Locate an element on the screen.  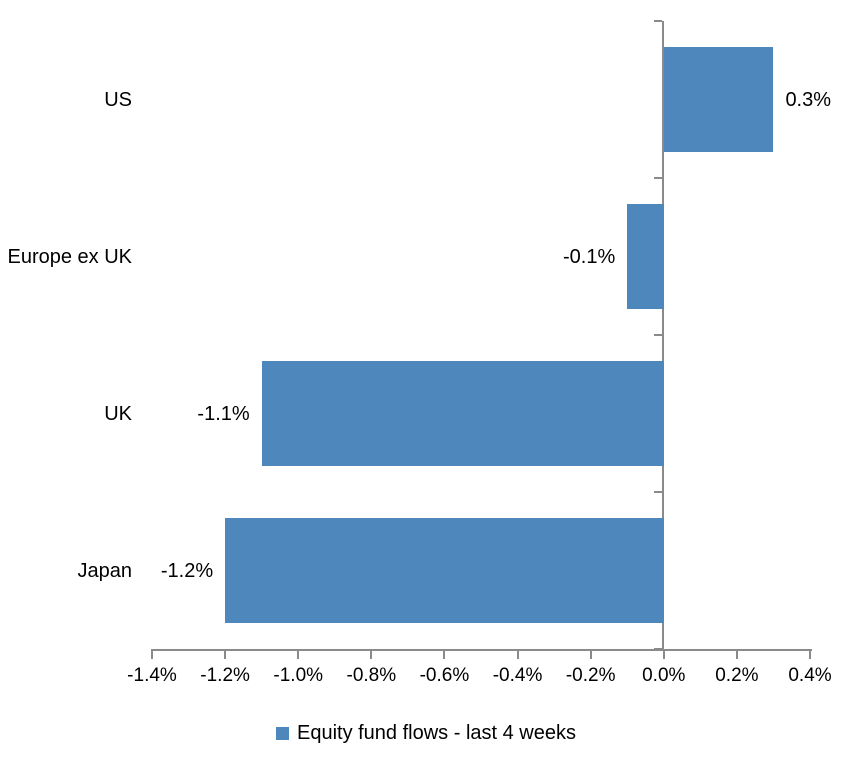
value-label-japan: -1.2% is located at coordinates (187, 570).